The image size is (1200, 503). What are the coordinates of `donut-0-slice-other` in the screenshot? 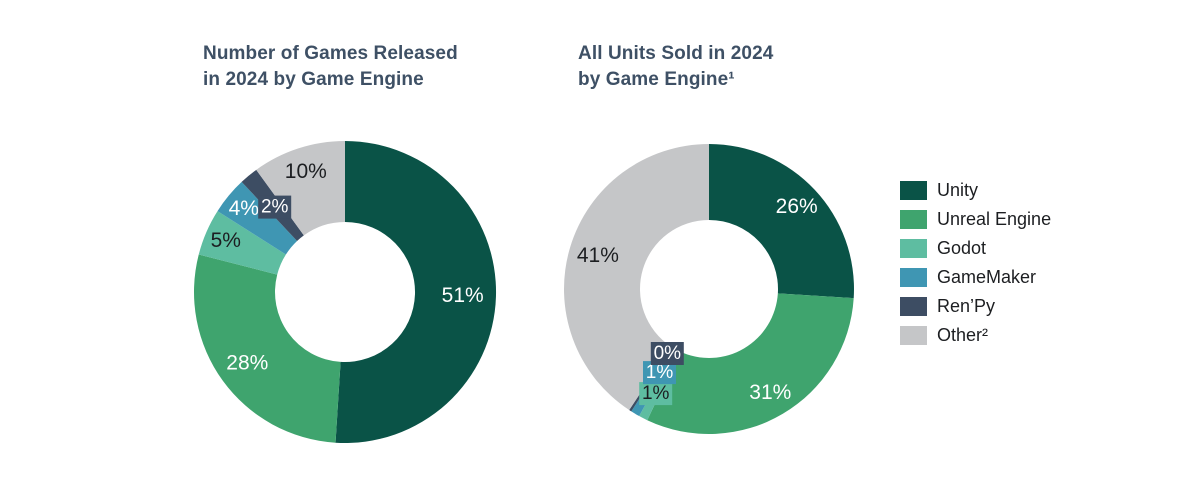 It's located at (300, 188).